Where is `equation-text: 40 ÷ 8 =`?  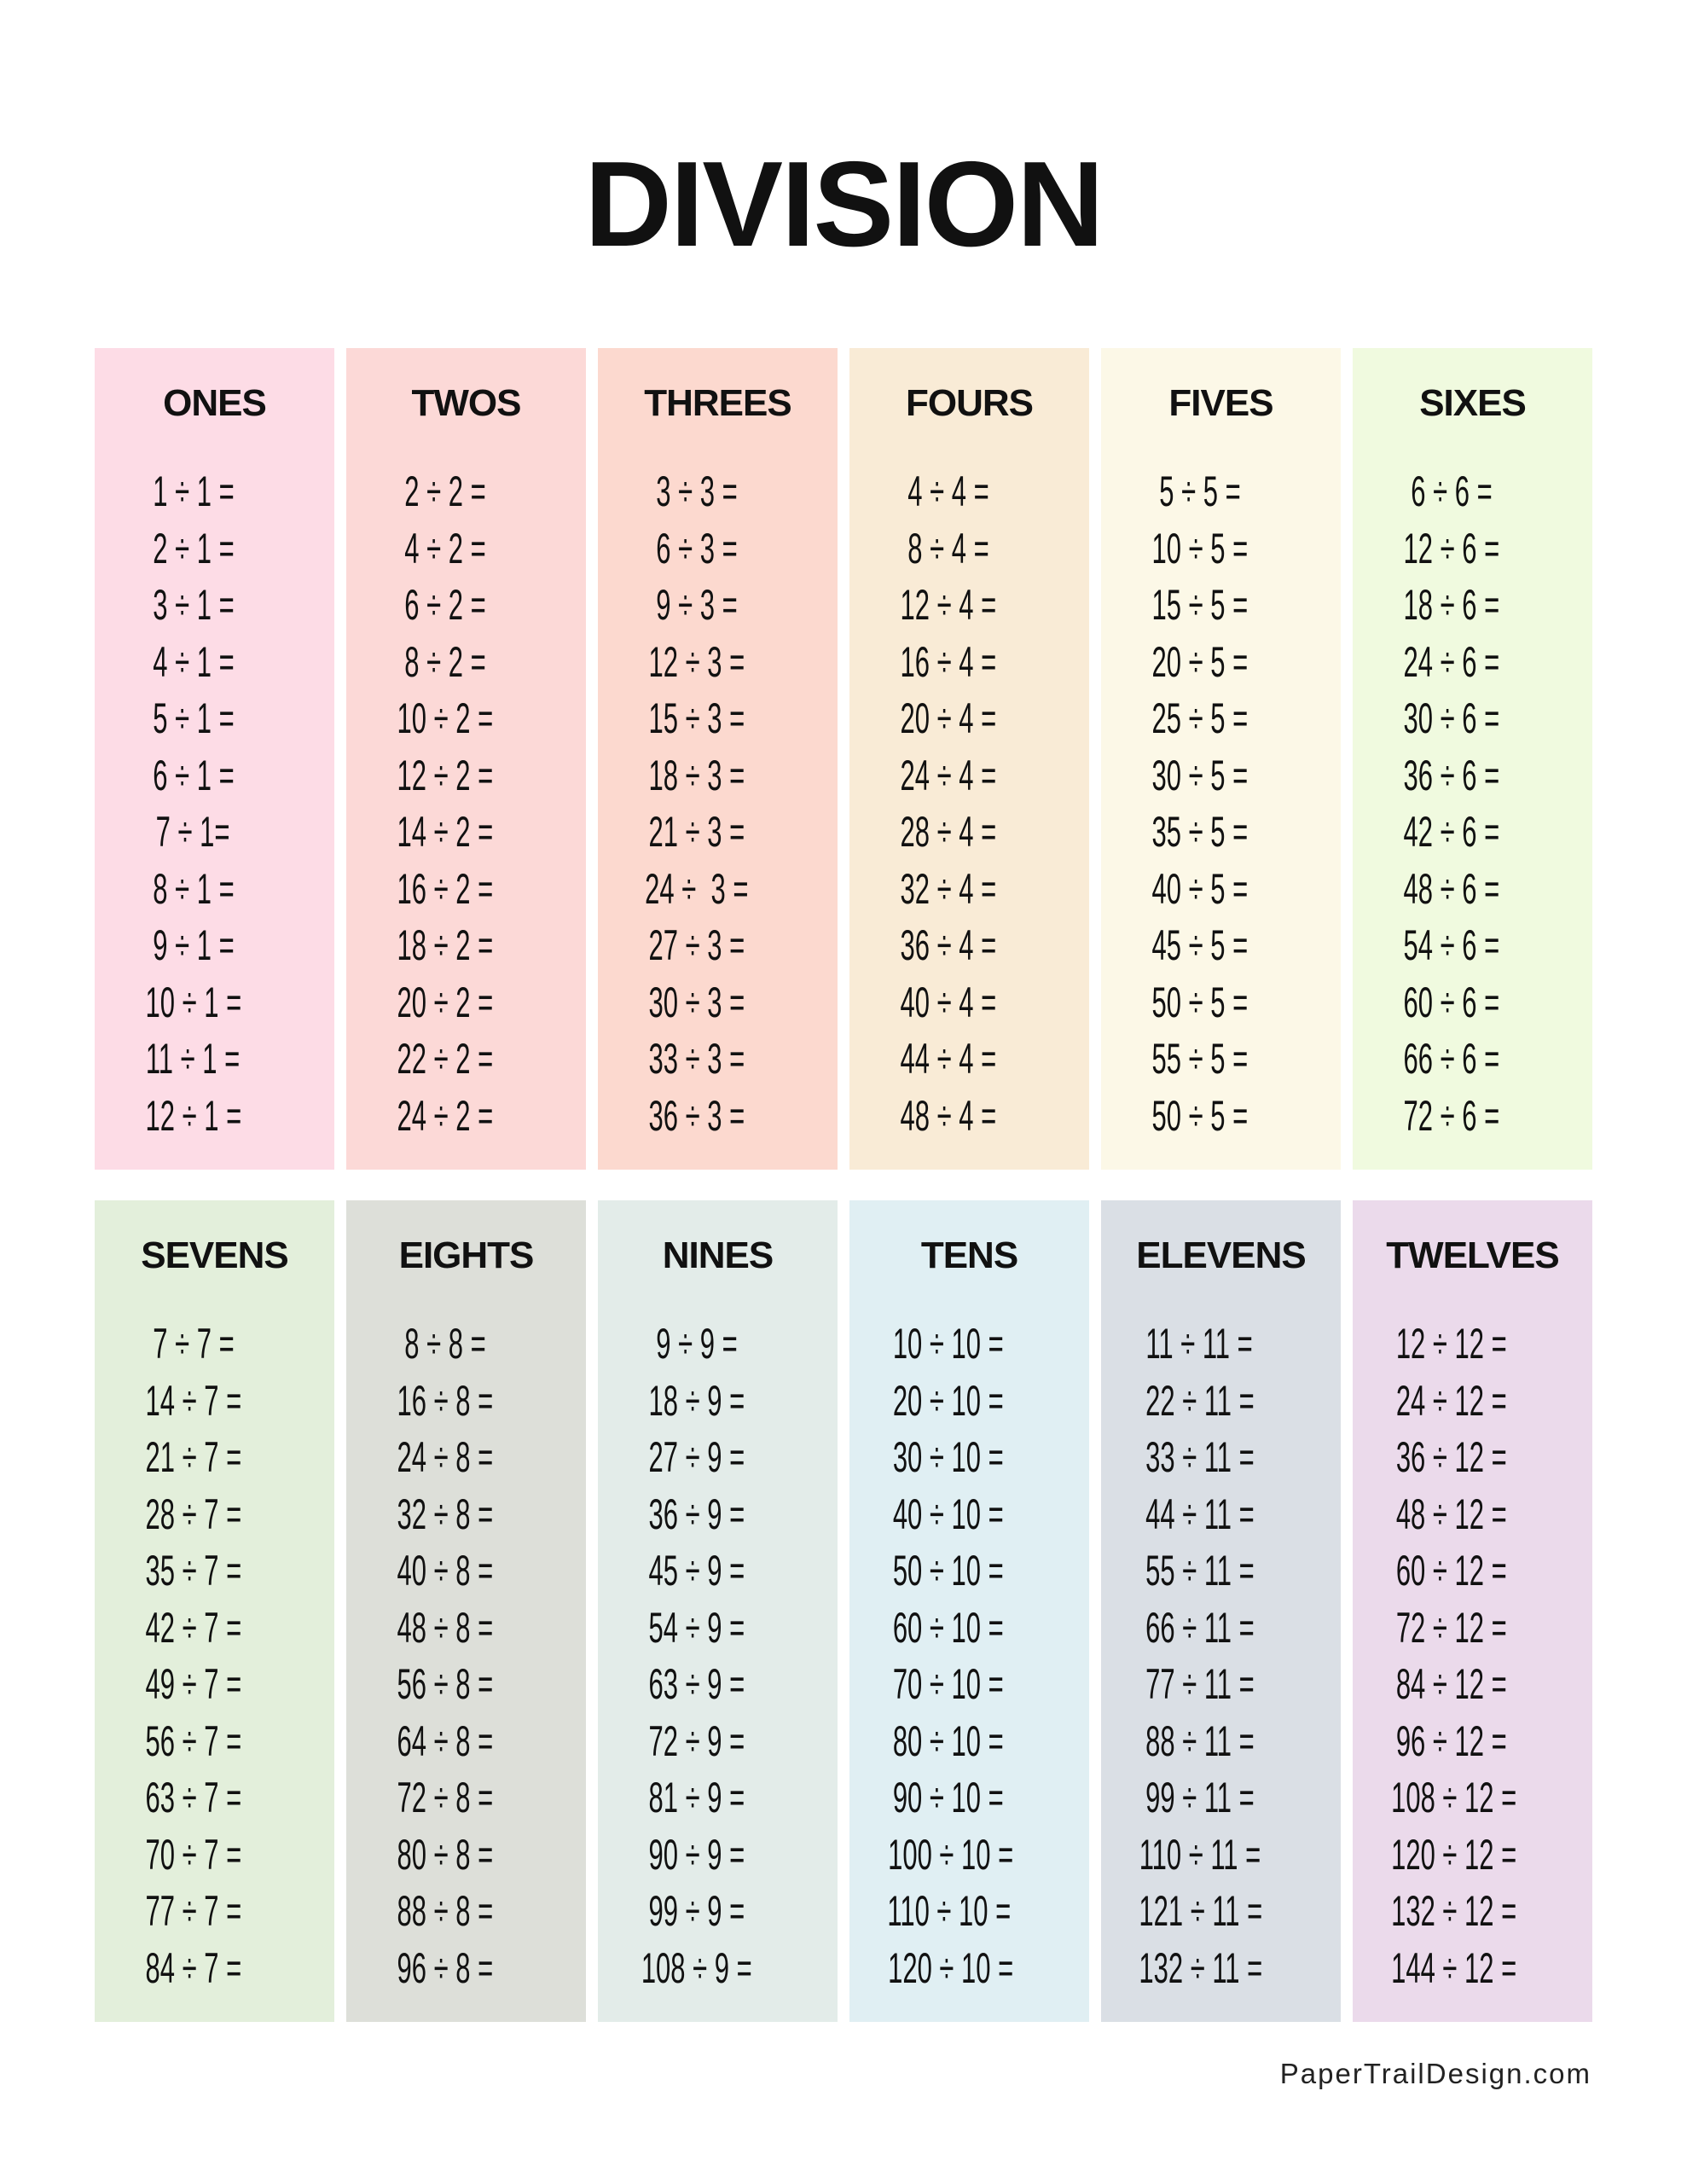 equation-text: 40 ÷ 8 = is located at coordinates (445, 1571).